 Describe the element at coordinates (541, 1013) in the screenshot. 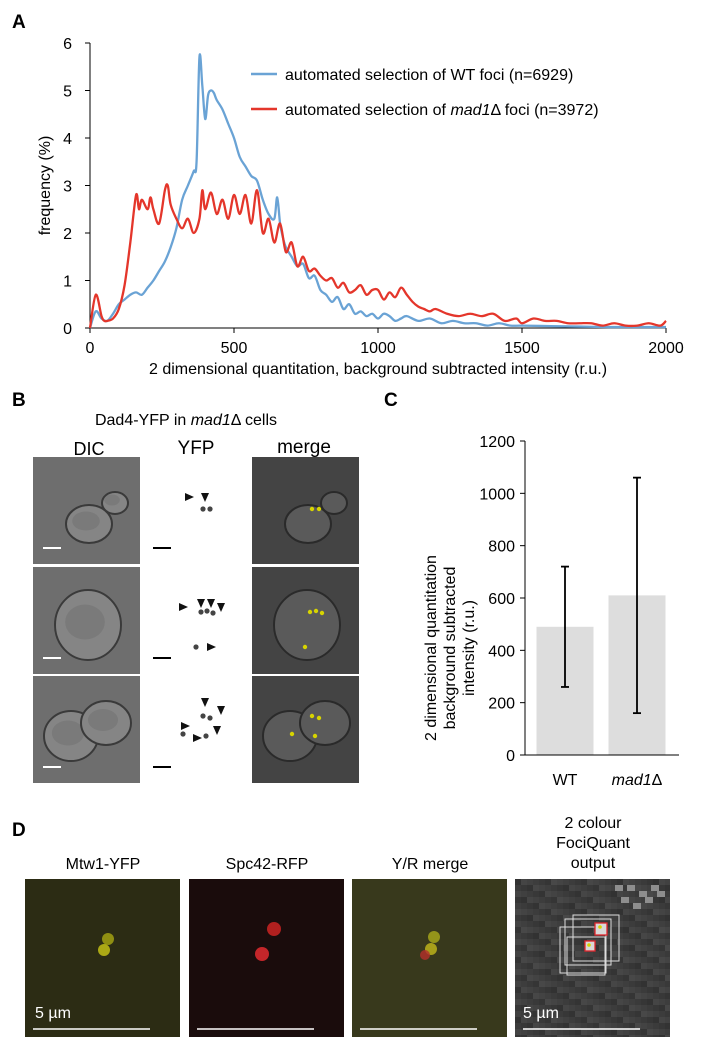

I see `scale-bar-label-fociquant: 5 µm` at that location.